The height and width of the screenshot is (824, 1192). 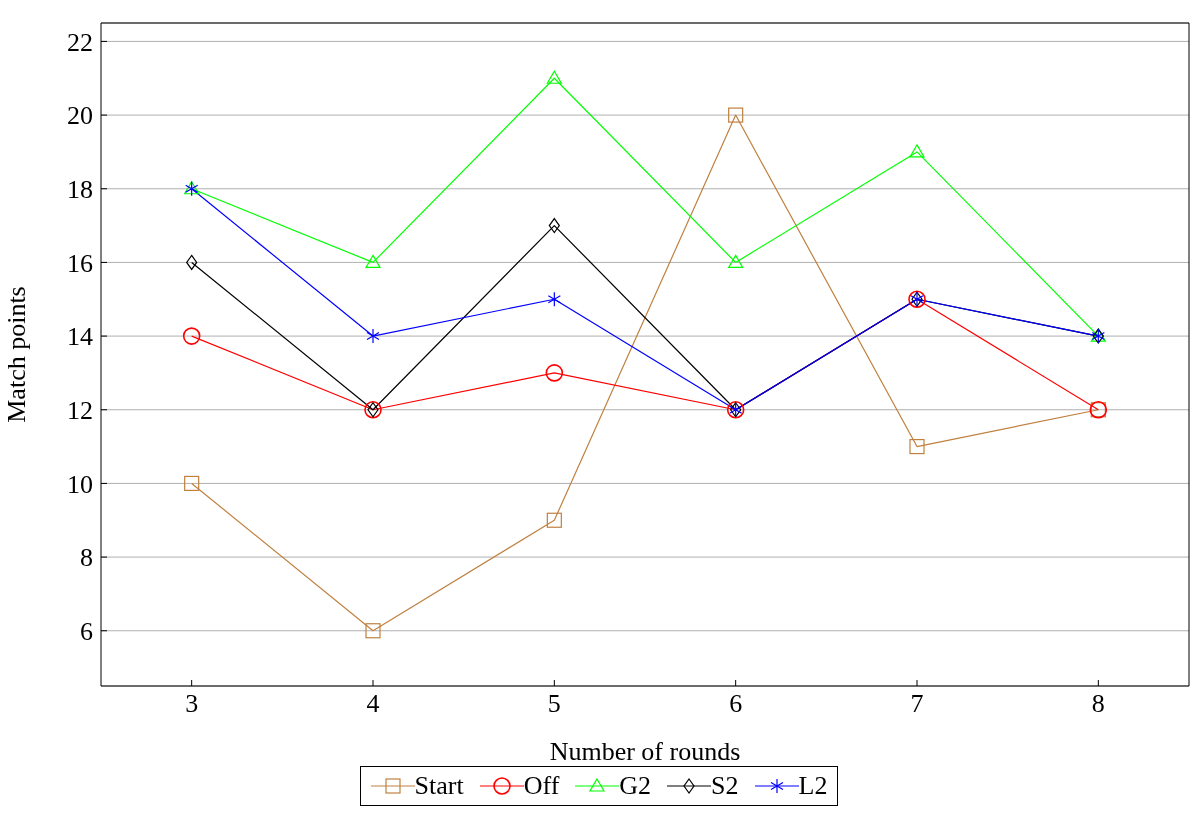 I want to click on x-tick-label: 8, so click(x=1098, y=704).